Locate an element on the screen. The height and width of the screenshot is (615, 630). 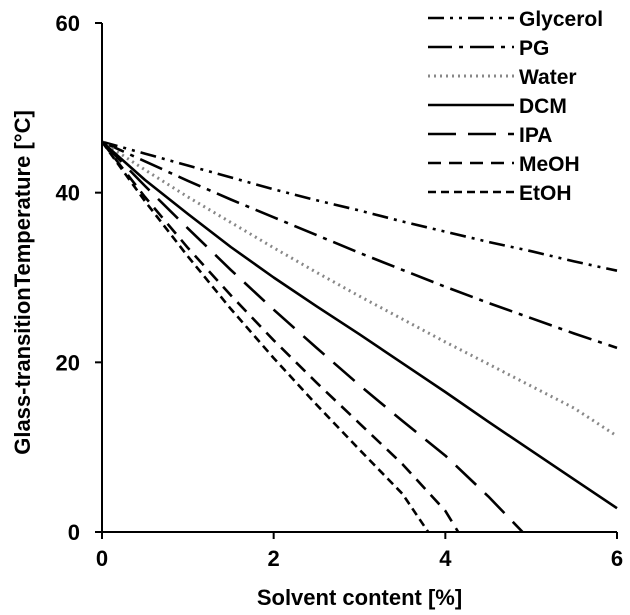
legend-label-etoh: EtOH is located at coordinates (545, 193).